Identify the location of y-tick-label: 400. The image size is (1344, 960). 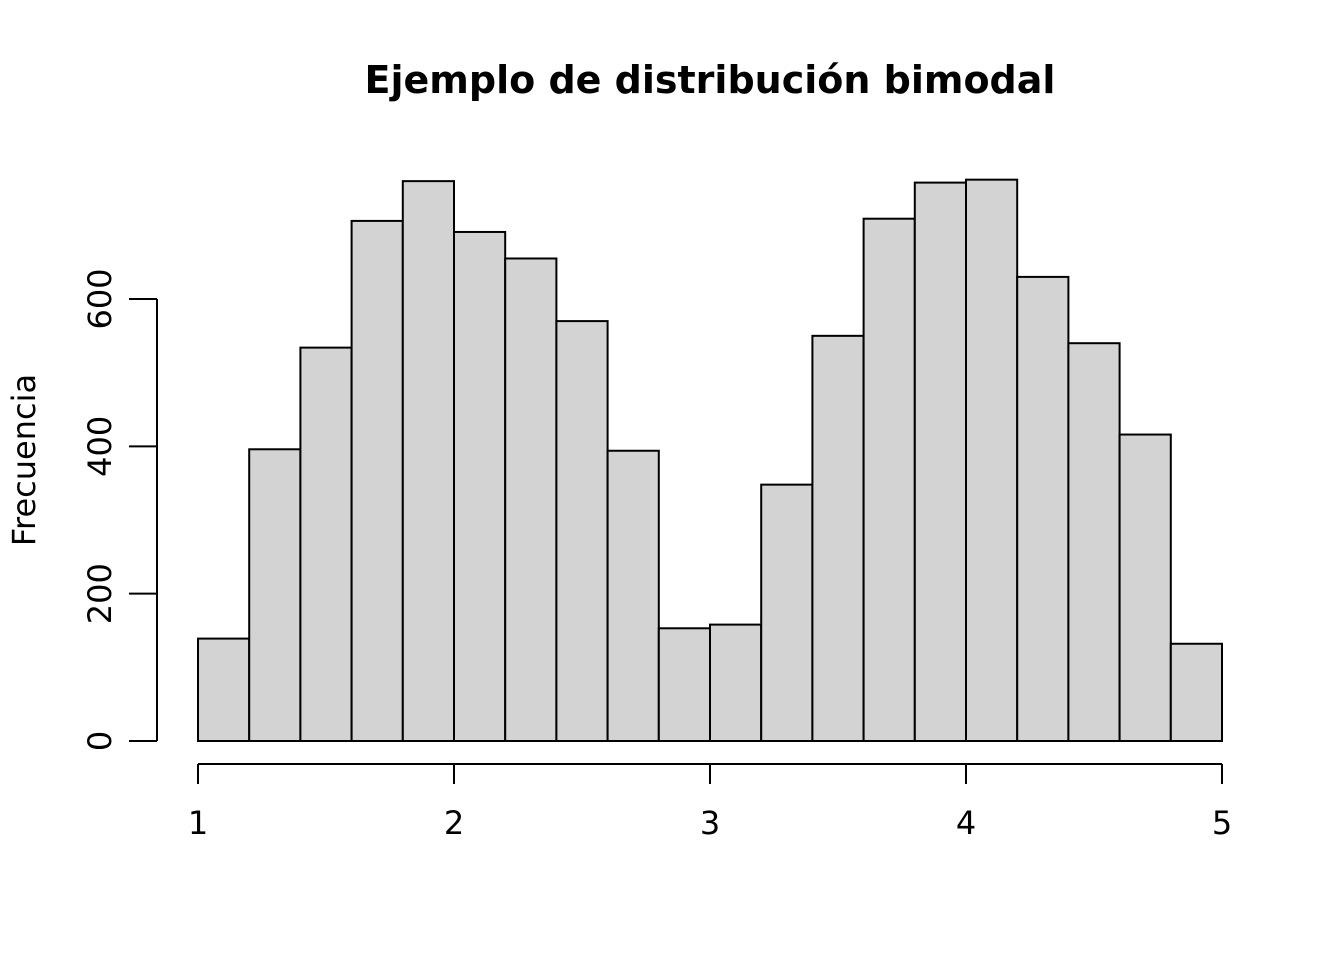
(100, 446).